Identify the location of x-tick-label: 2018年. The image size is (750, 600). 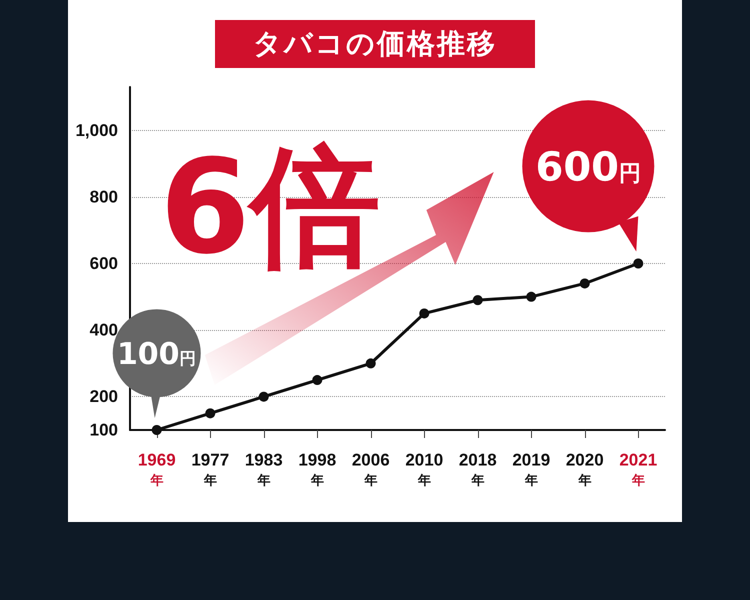
(477, 469).